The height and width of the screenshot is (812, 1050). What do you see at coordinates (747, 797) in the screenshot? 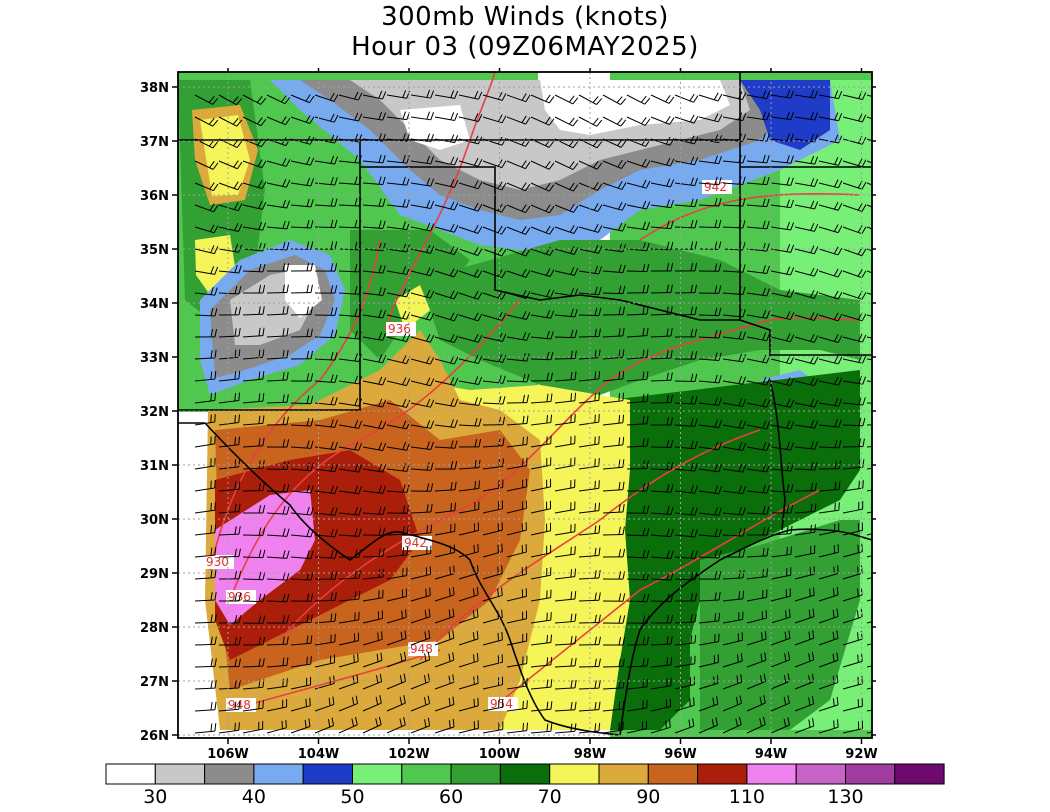
I see `colorbar-label: 110` at bounding box center [747, 797].